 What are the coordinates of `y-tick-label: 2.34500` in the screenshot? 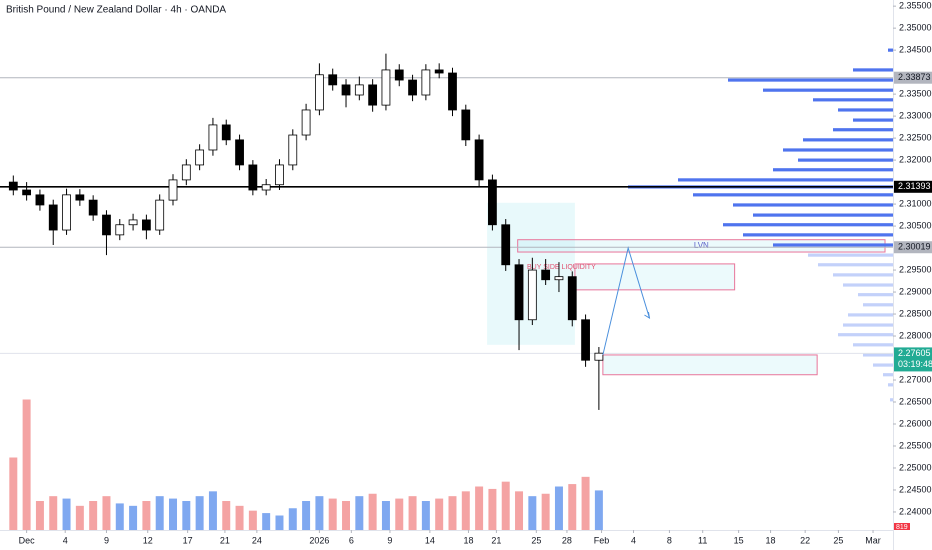 It's located at (915, 50).